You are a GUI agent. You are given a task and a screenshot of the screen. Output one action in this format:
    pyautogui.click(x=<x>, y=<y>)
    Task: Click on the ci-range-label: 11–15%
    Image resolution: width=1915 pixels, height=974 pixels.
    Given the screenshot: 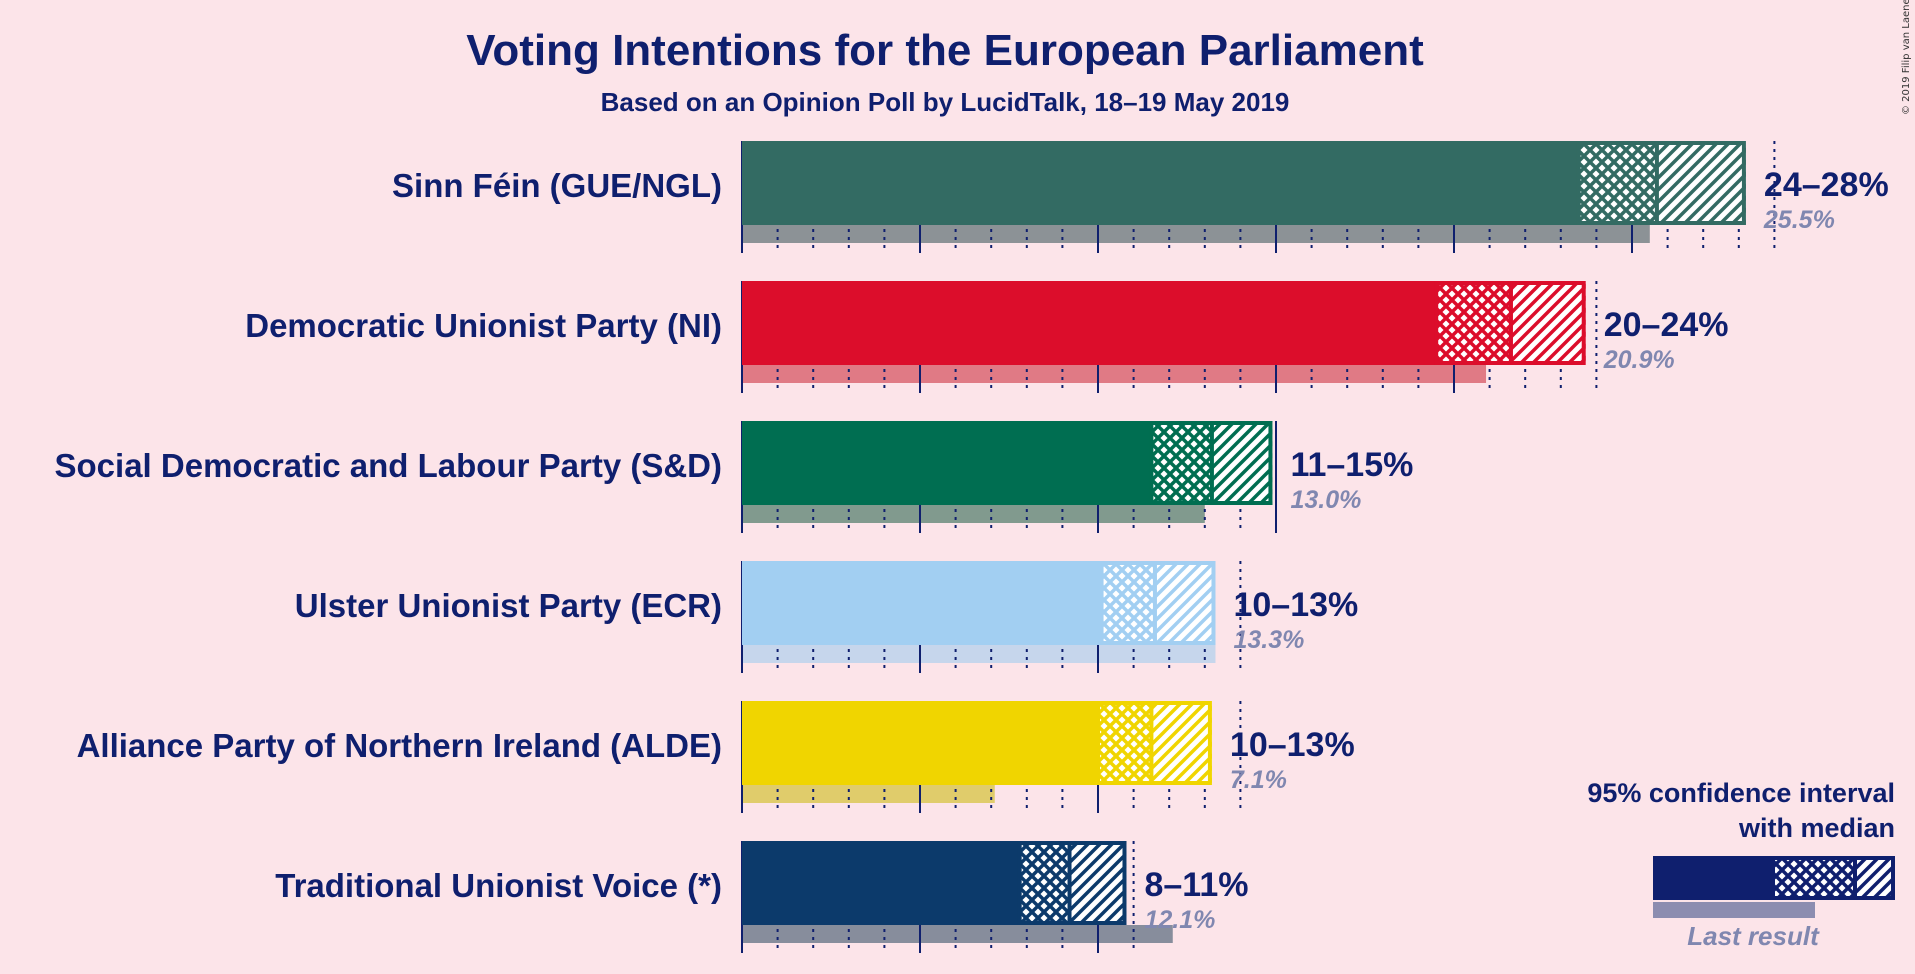 What is the action you would take?
    pyautogui.click(x=1351, y=465)
    